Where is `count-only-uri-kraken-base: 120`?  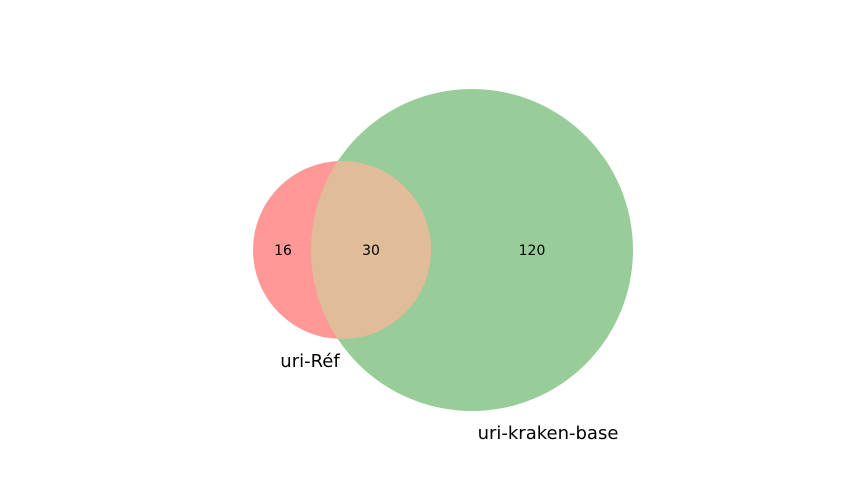
count-only-uri-kraken-base: 120 is located at coordinates (532, 251).